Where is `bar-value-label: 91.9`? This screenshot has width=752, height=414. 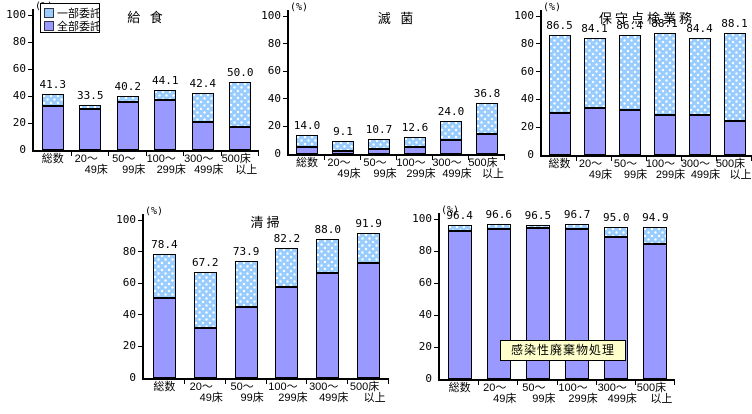 bar-value-label: 91.9 is located at coordinates (368, 223).